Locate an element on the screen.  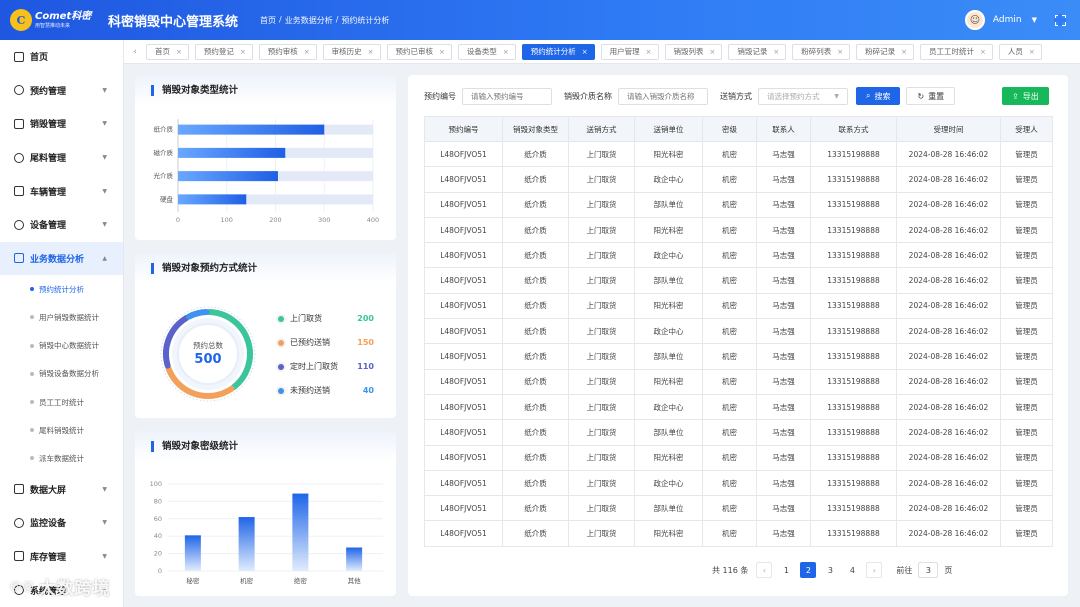
page-number: 3 is located at coordinates (830, 570).